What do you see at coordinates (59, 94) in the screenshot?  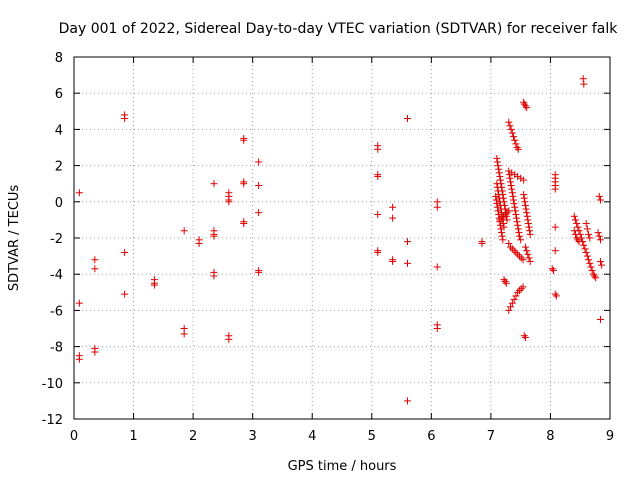 I see `y-tick-label: 6` at bounding box center [59, 94].